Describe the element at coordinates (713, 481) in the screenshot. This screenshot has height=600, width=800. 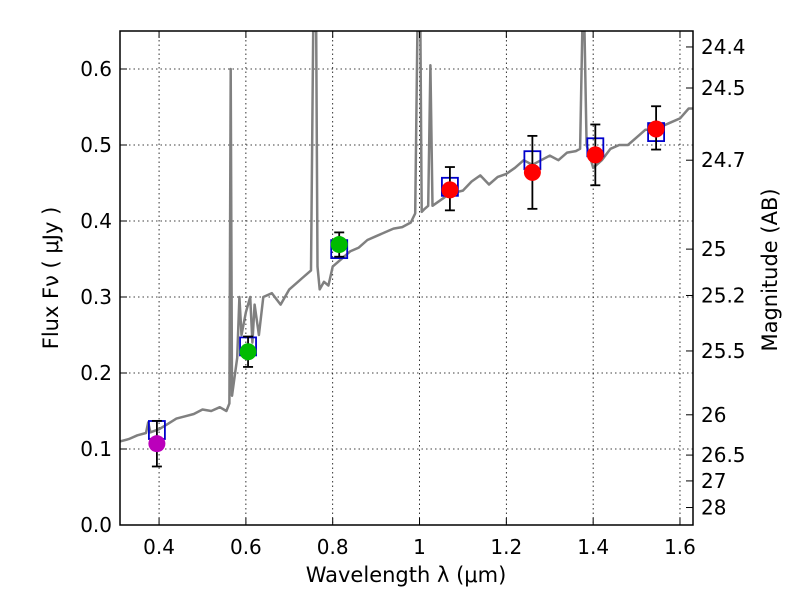
I see `right-tick-label: 27` at that location.